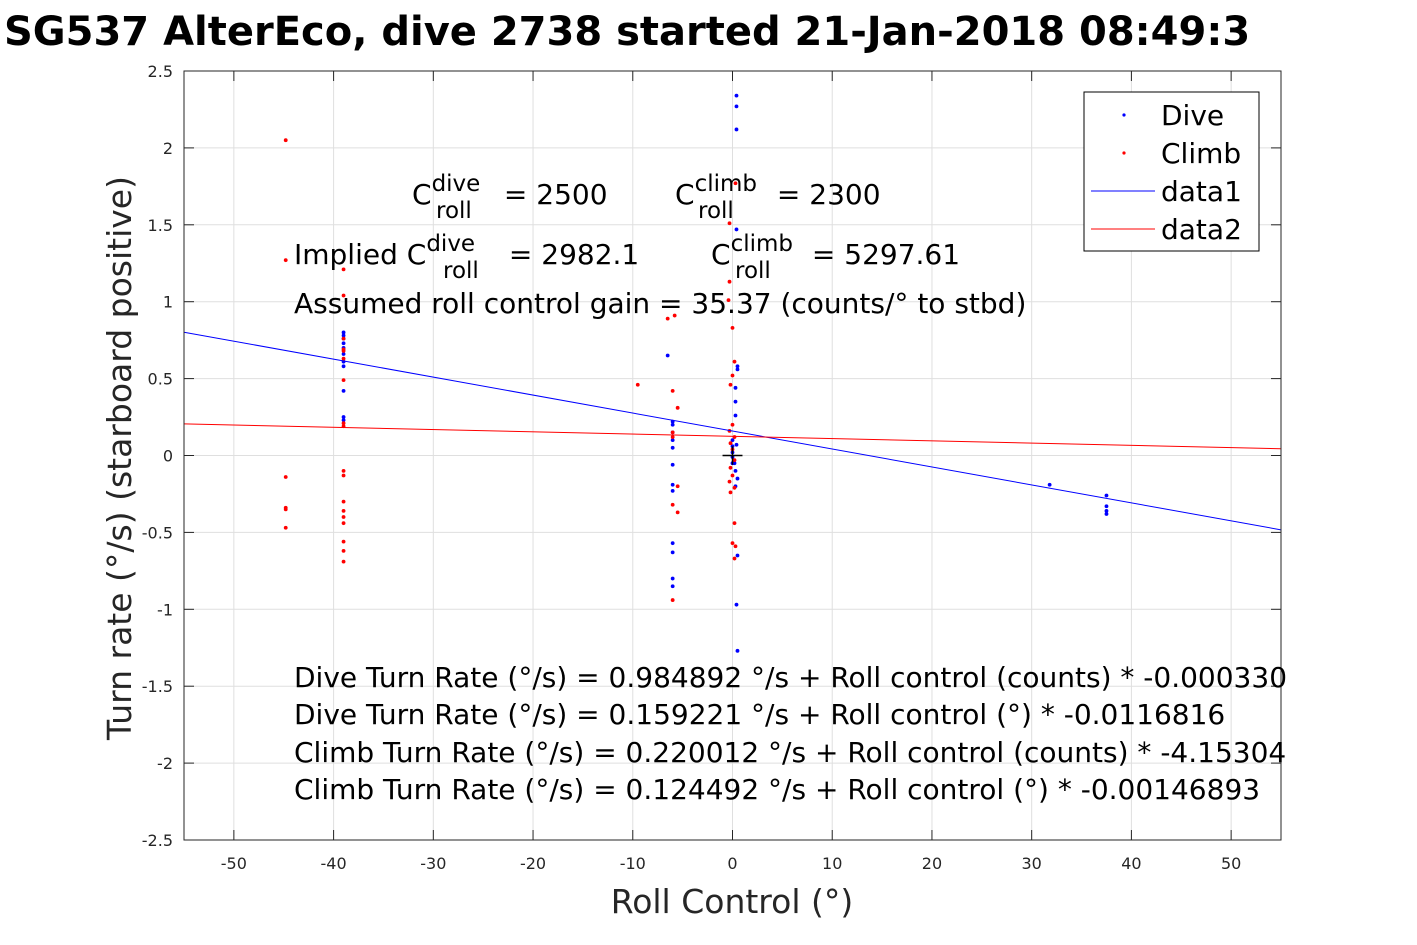  Describe the element at coordinates (832, 863) in the screenshot. I see `x-tick-label: 10` at that location.